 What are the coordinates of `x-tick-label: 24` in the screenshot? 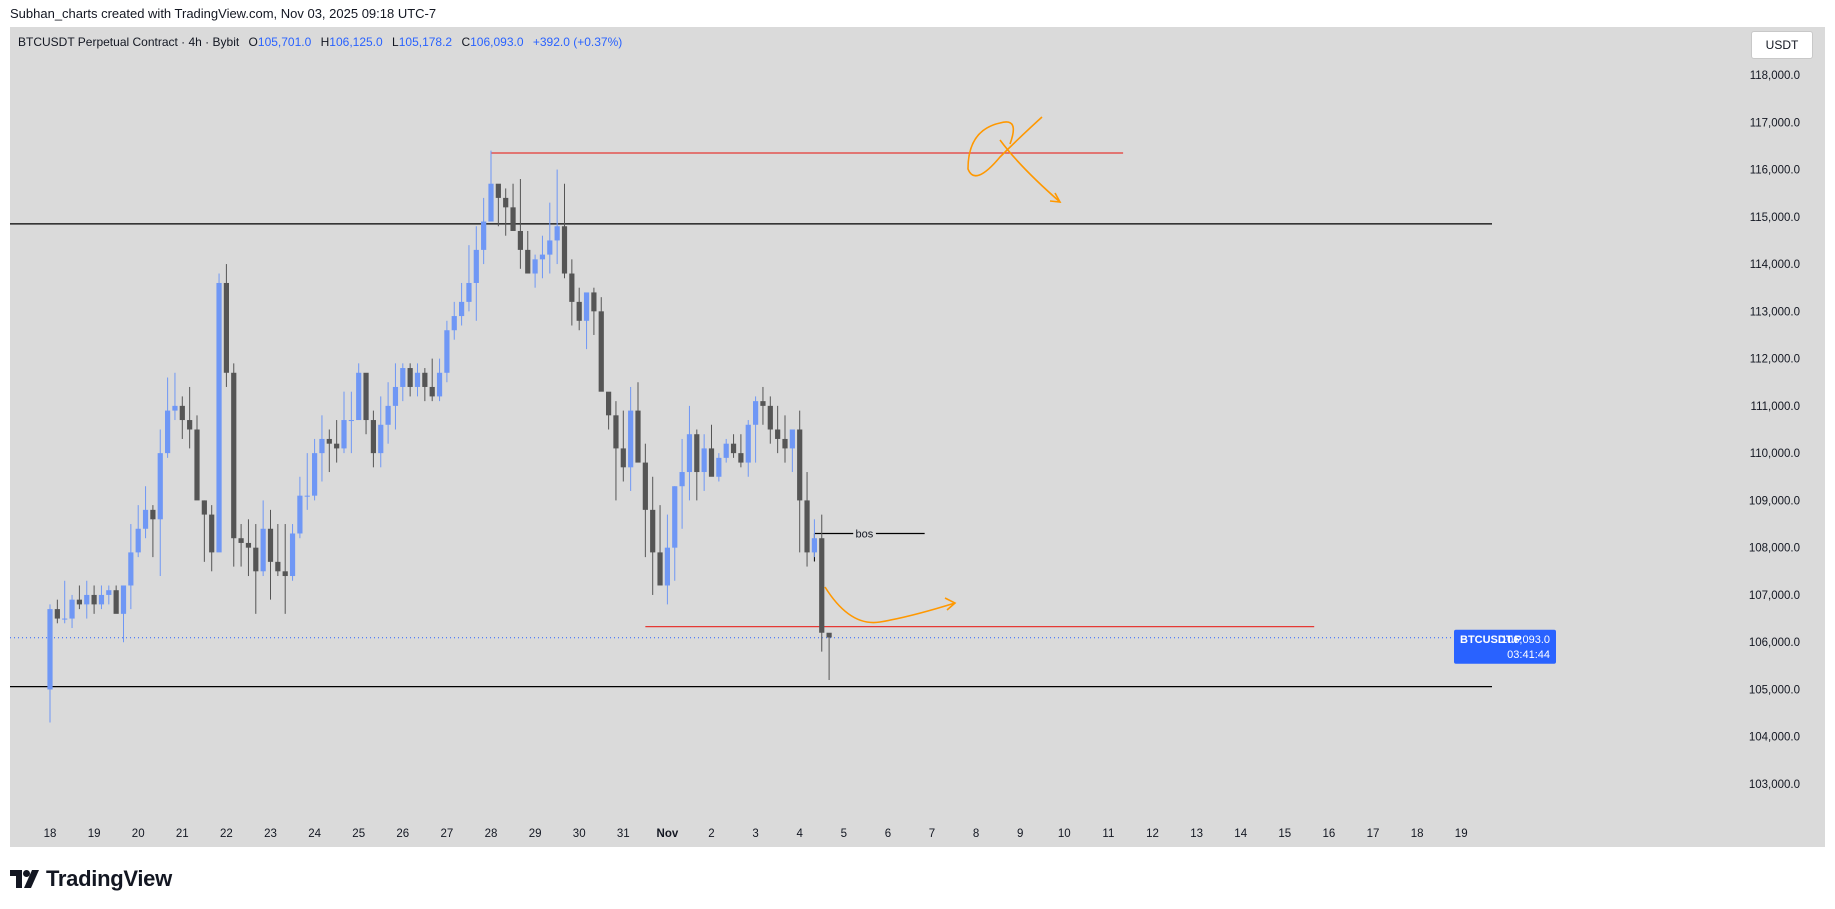 It's located at (314, 834).